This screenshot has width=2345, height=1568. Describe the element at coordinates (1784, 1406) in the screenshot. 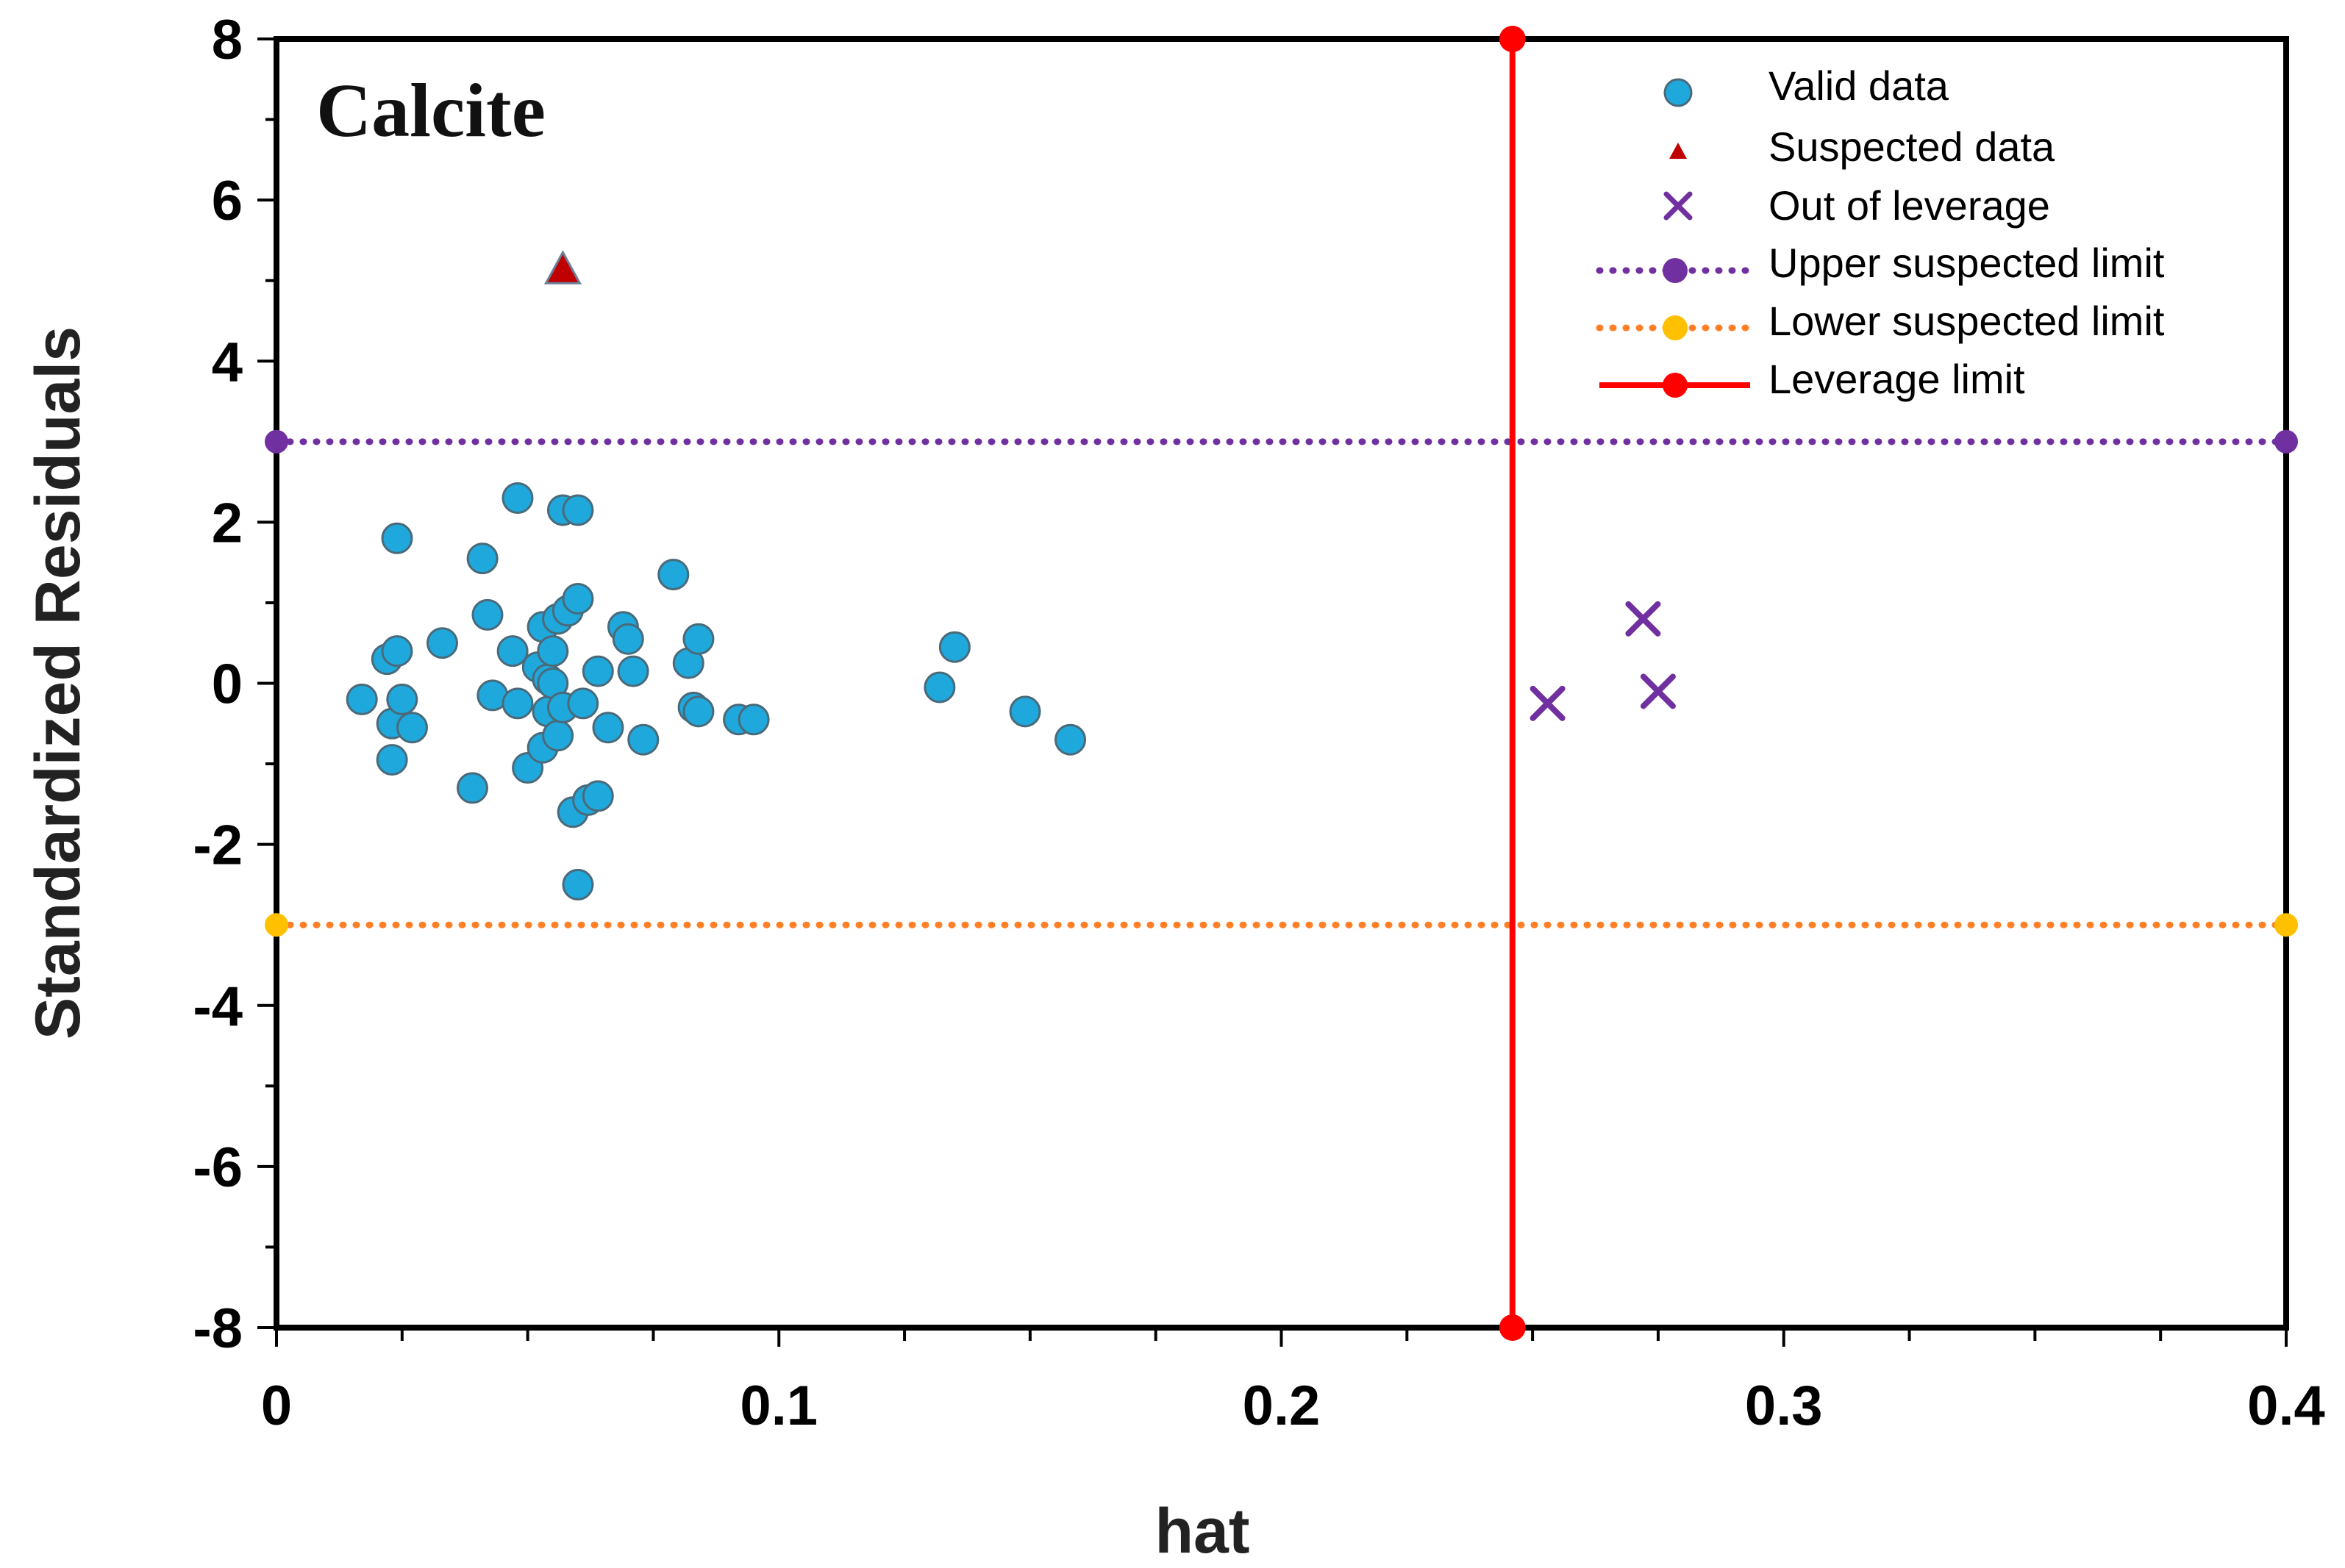

I see `x-tick-label: 0.3` at that location.